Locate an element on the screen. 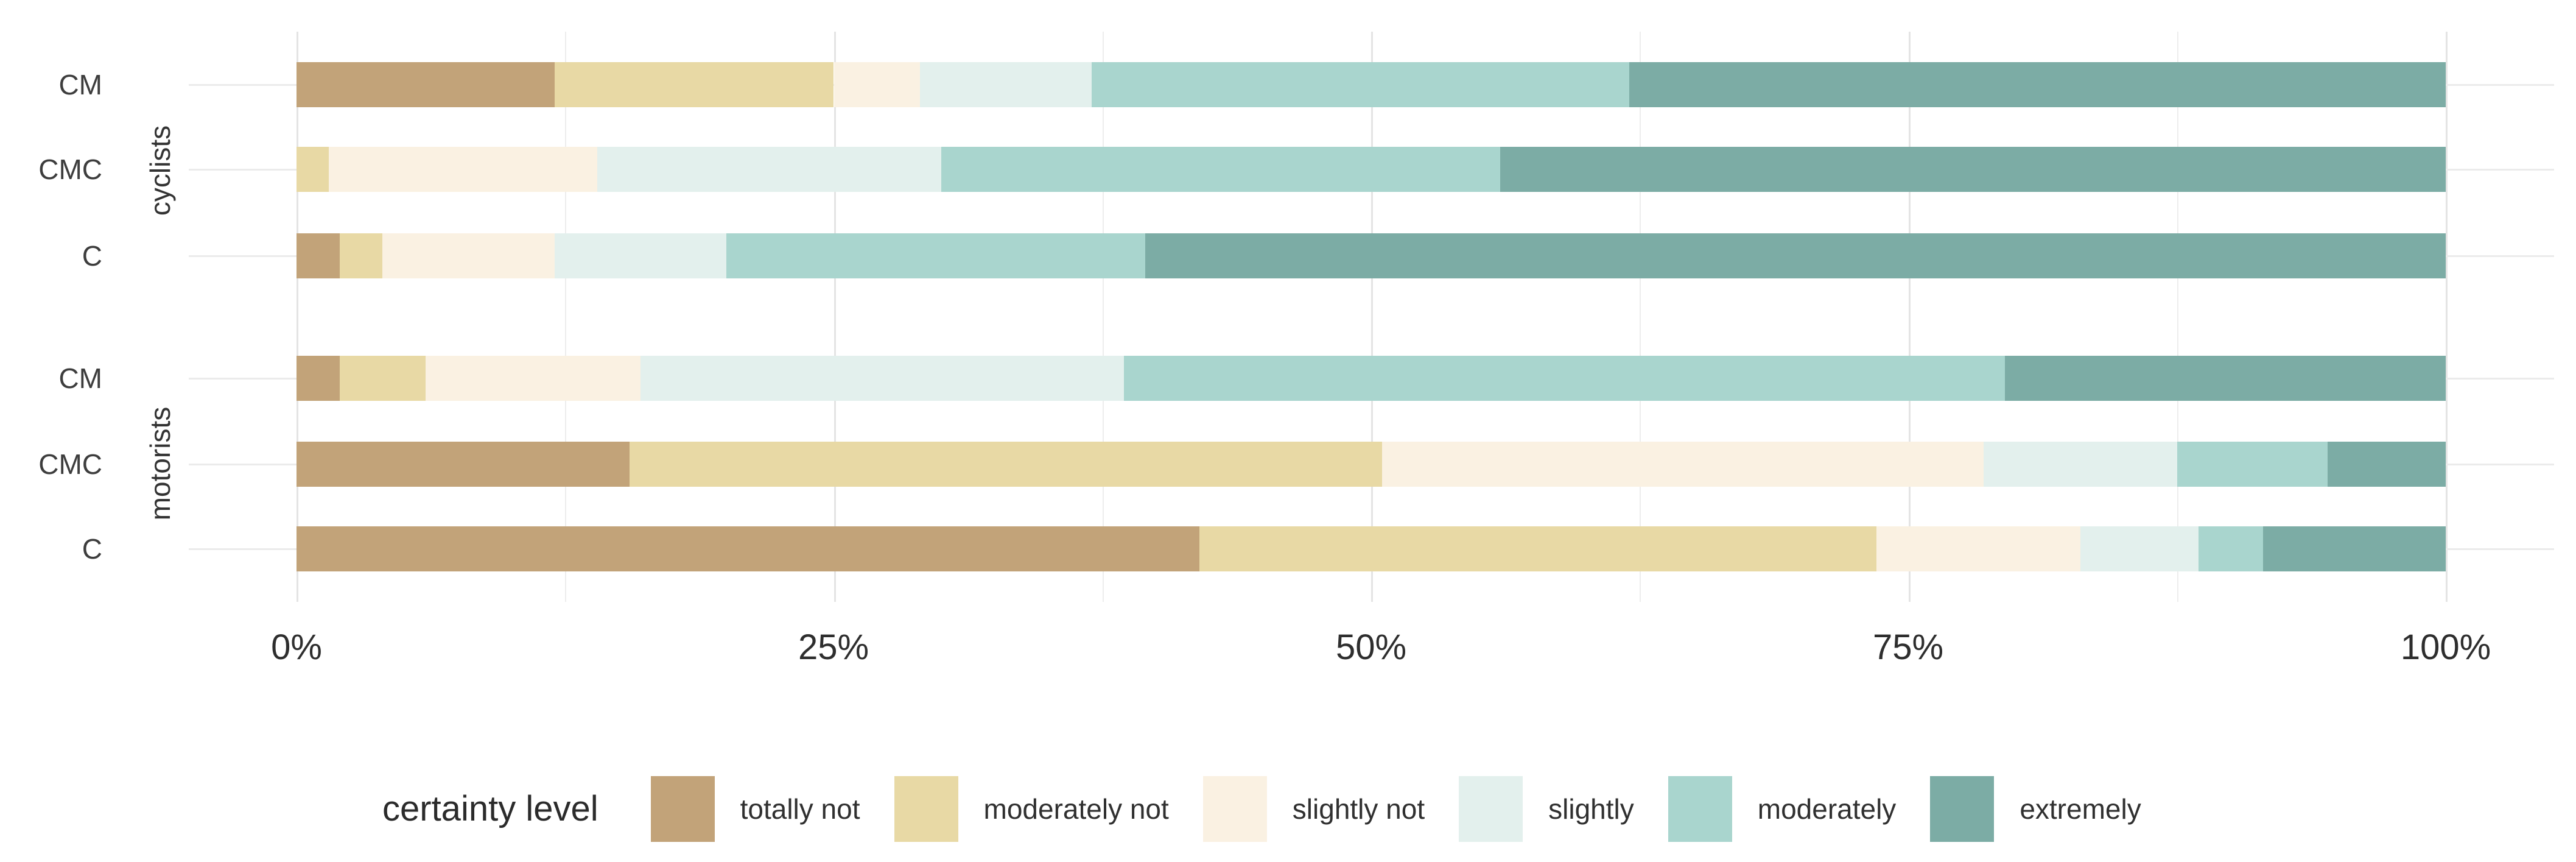 This screenshot has width=2576, height=862. bar-segment-cyclists-CM-moderately is located at coordinates (1360, 84).